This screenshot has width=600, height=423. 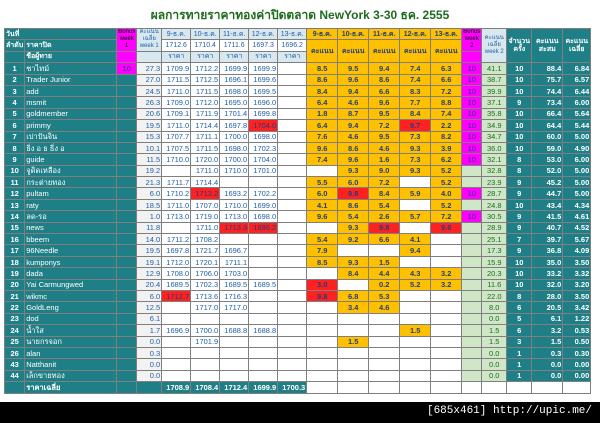 I want to click on avg1-cell: 19.5, so click(x=149, y=250).